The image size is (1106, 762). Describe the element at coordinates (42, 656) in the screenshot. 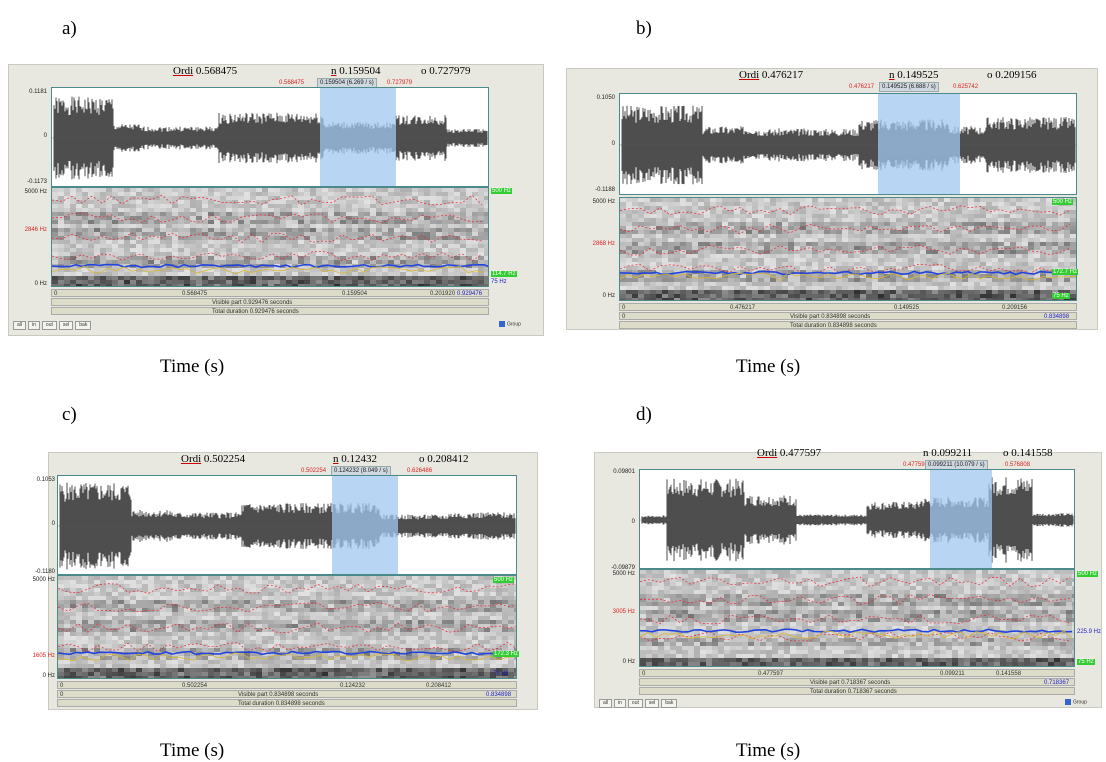

I see `spec-mid-label: 1605 Hz` at that location.